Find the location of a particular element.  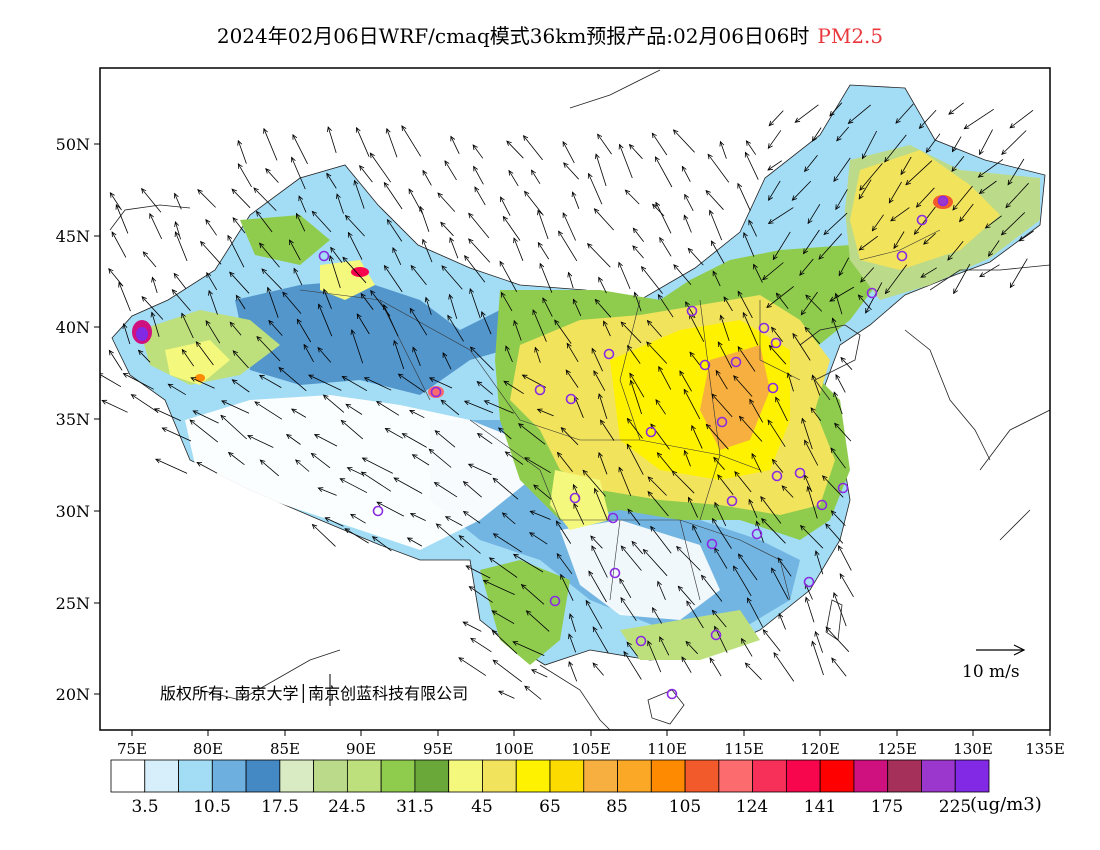

lat-label: 45N is located at coordinates (73, 236).